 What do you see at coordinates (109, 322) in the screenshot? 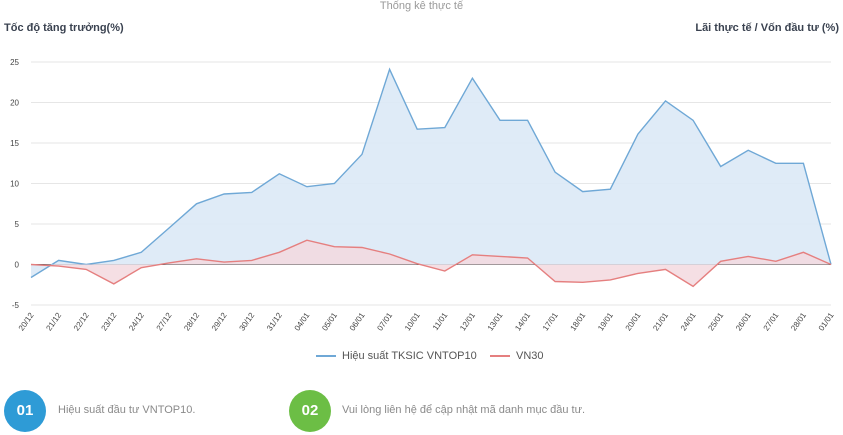
I see `x-tick-label: 23/12` at bounding box center [109, 322].